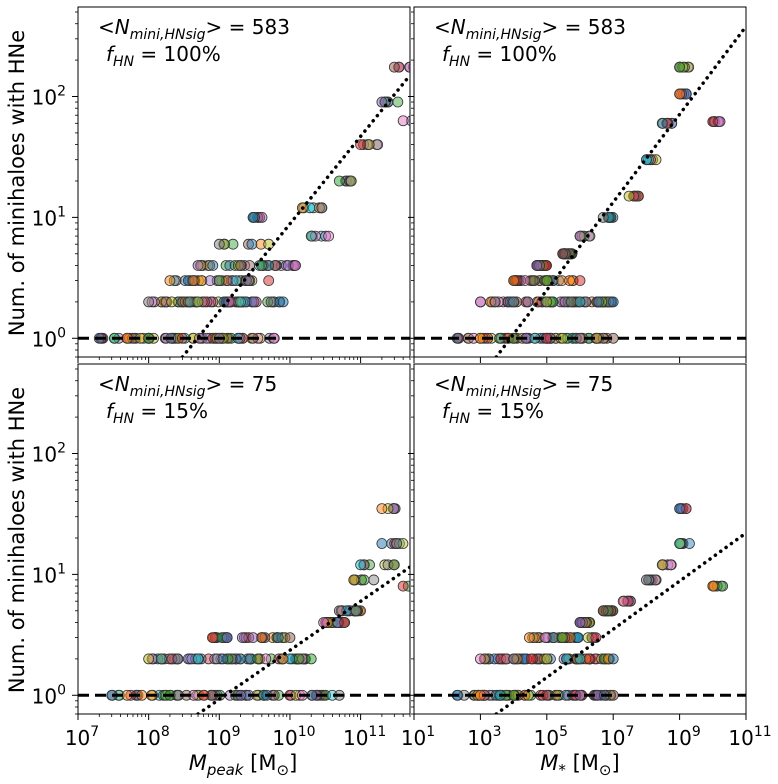 The height and width of the screenshot is (784, 778). What do you see at coordinates (49, 454) in the screenshot?
I see `tick-label: 10²` at bounding box center [49, 454].